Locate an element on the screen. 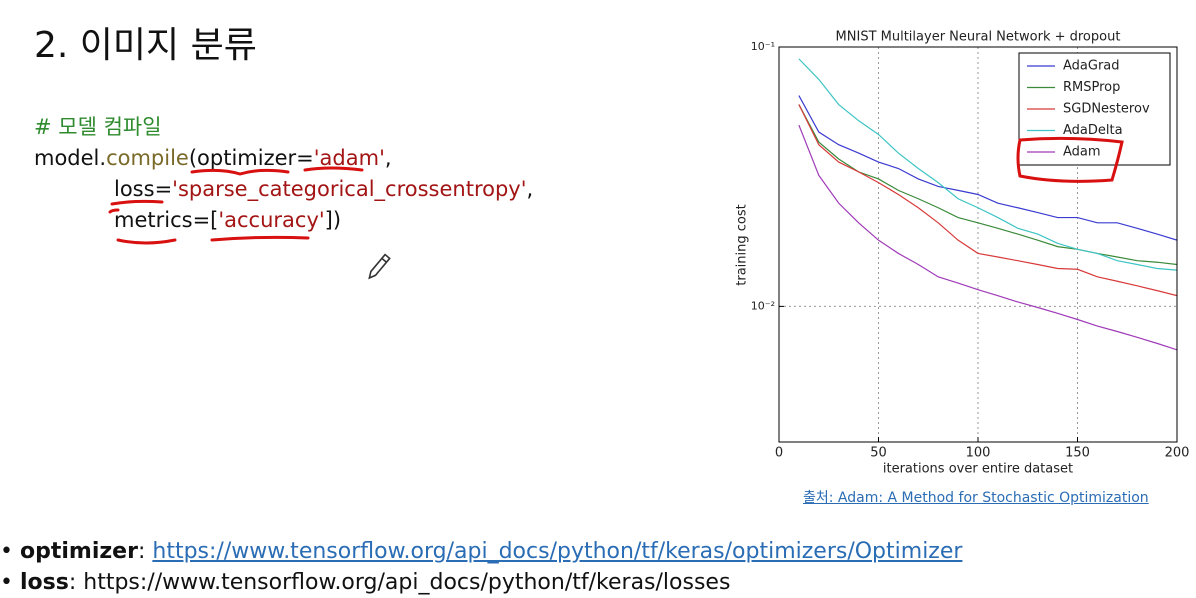 The height and width of the screenshot is (598, 1196). legend-label: Adam is located at coordinates (1082, 152).